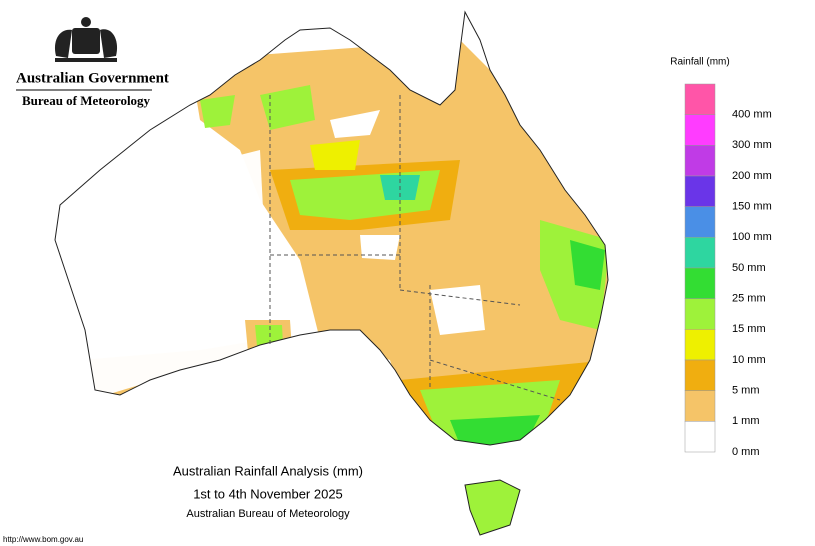 This screenshot has height=546, width=815. What do you see at coordinates (43, 539) in the screenshot?
I see `url: http://www.bom.gov.au` at bounding box center [43, 539].